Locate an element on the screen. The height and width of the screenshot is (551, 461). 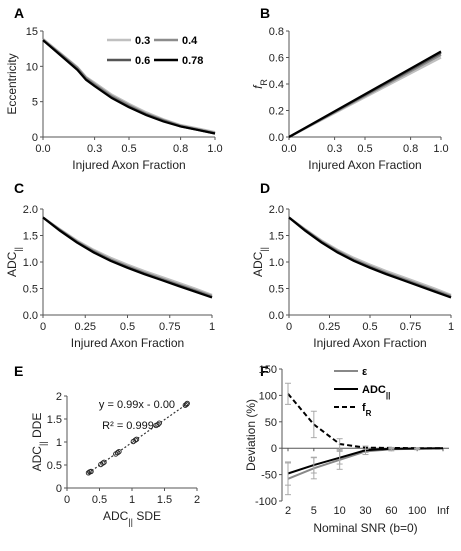
x-tick-label: 0.3 is located at coordinates (334, 149).